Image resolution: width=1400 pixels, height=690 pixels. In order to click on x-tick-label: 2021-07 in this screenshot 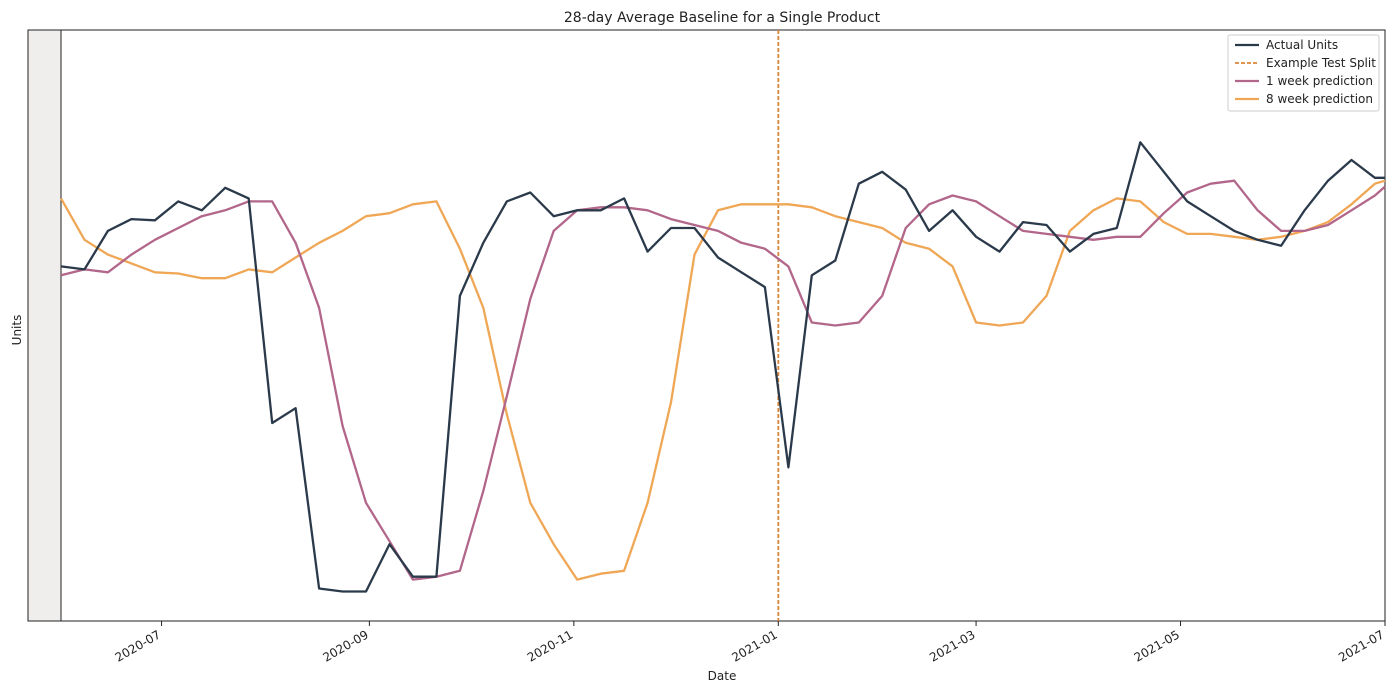, I will do `click(1361, 645)`.